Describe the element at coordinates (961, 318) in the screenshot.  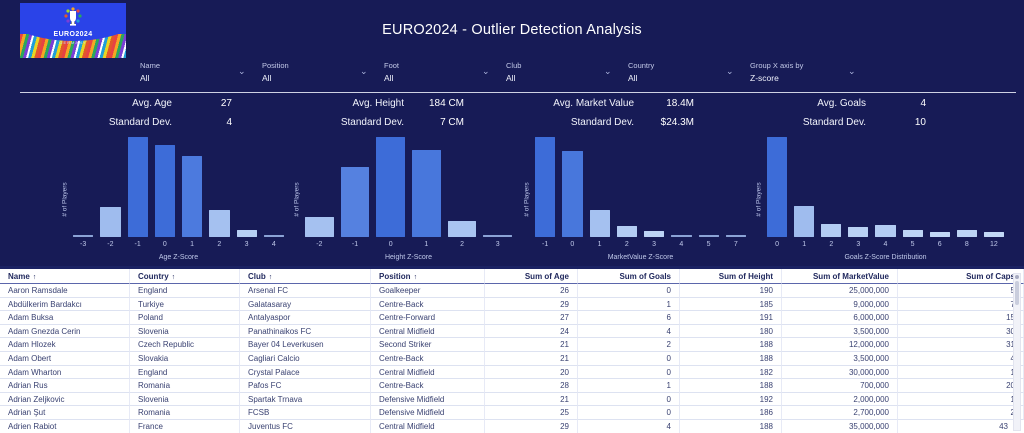
I see `table-cell: 15` at that location.